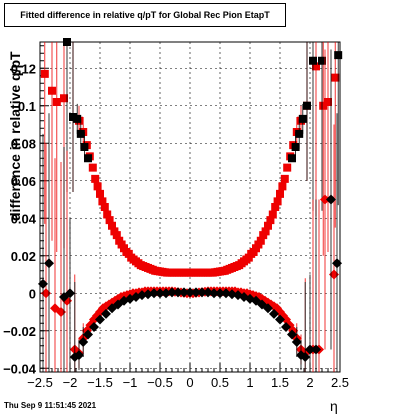  Describe the element at coordinates (23, 256) in the screenshot. I see `y-tick-label: 0.02` at that location.